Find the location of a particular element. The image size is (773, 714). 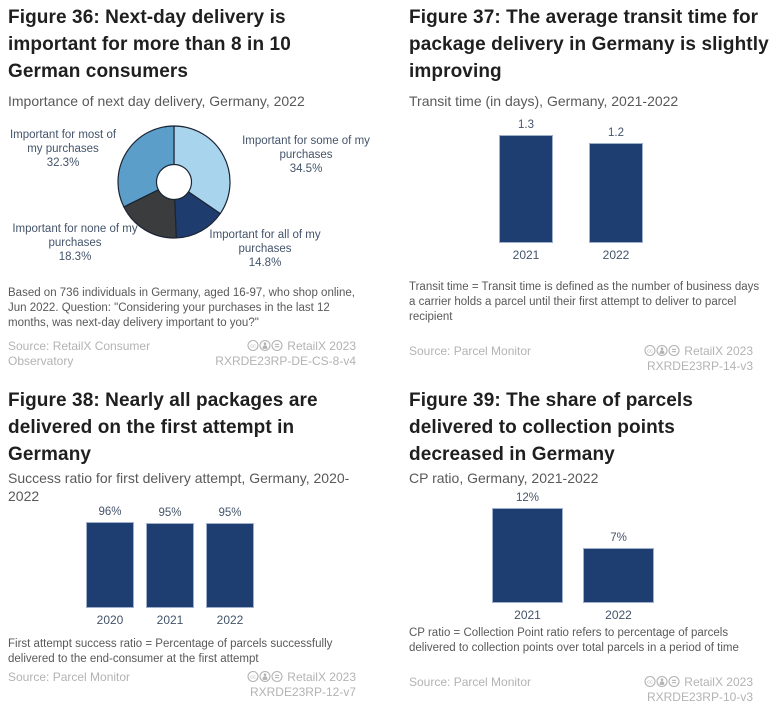

figure-code: RXRDE23RP-14-v3 is located at coordinates (699, 366).